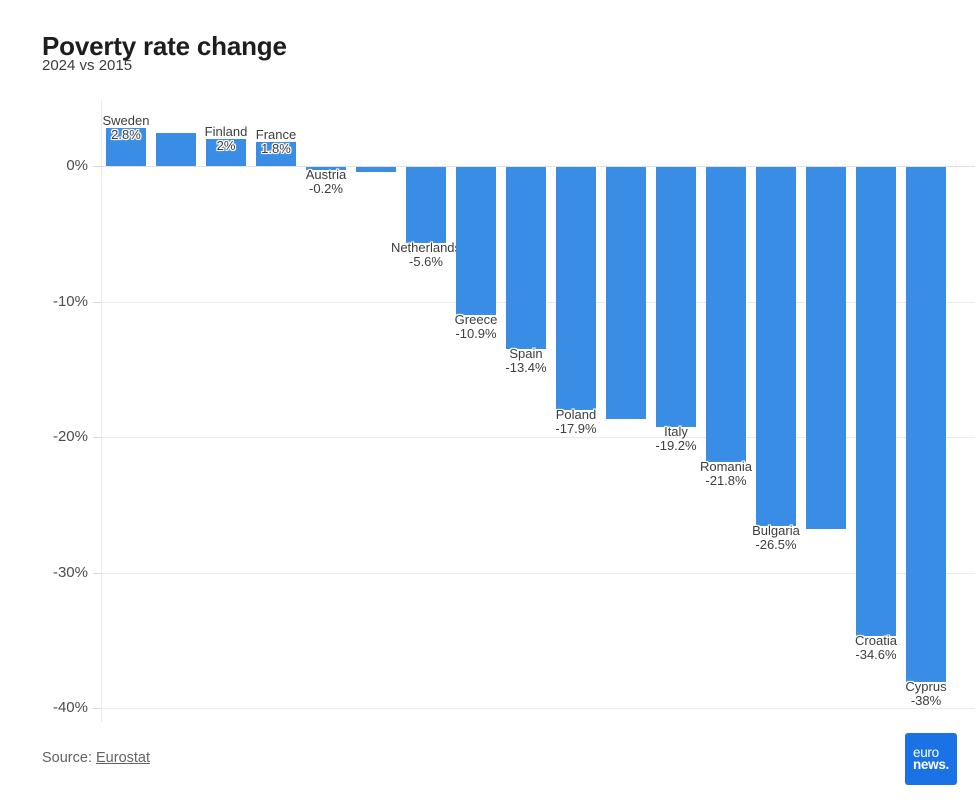 This screenshot has height=807, width=980. I want to click on chart-title: Poverty rate change, so click(164, 46).